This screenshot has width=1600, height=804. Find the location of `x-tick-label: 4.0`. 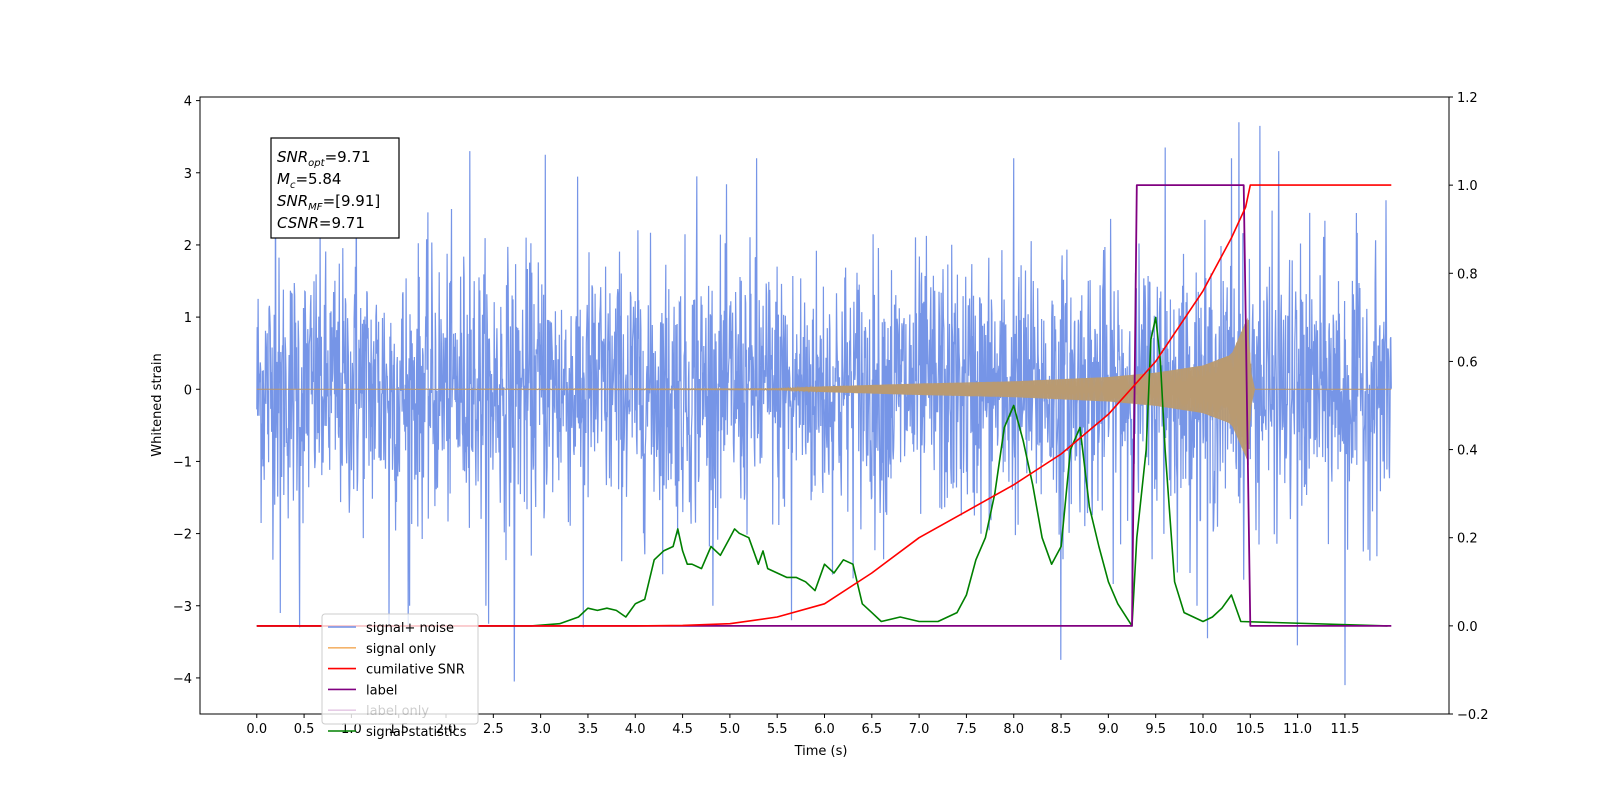

x-tick-label: 4.0 is located at coordinates (635, 729).